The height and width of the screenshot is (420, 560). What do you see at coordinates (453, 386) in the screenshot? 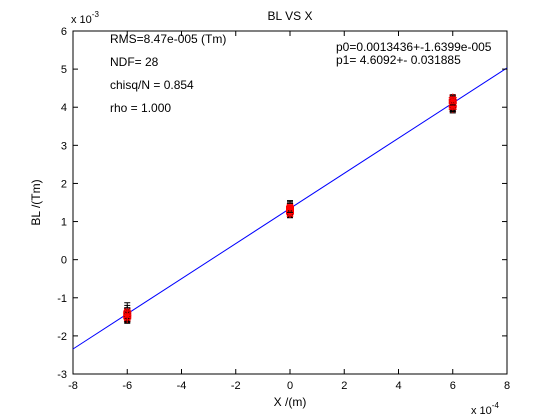
I see `x-tick-label: 6` at bounding box center [453, 386].